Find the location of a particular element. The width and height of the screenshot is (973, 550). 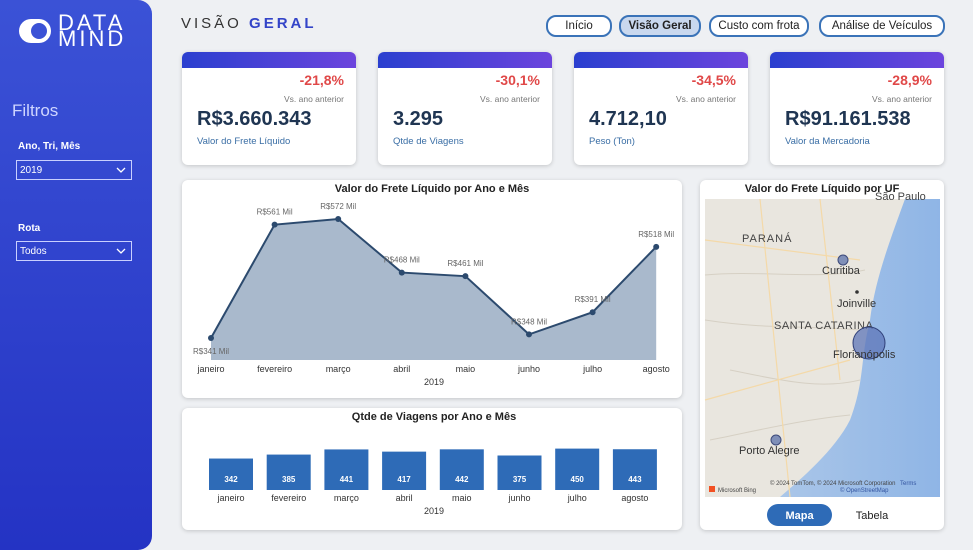

data-label: R$572 Mil is located at coordinates (338, 206).